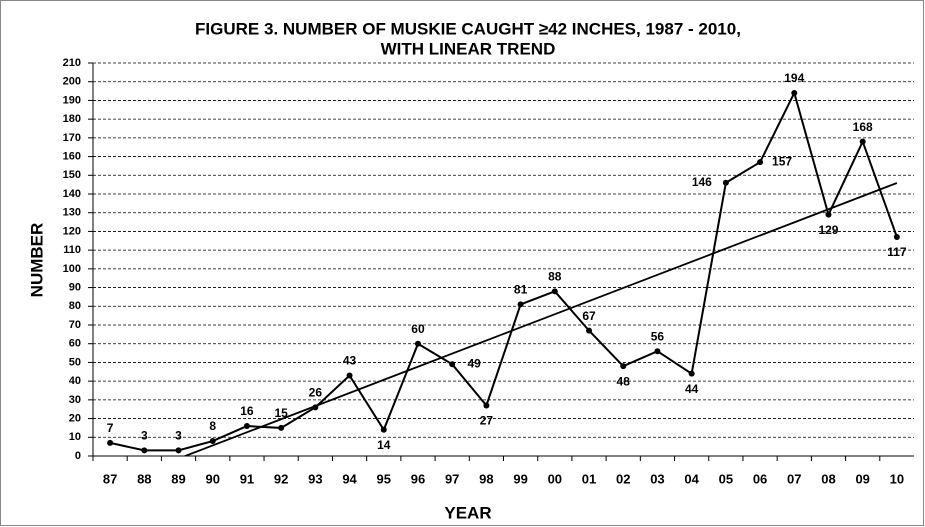  What do you see at coordinates (315, 478) in the screenshot?
I see `x-tick-label: 93` at bounding box center [315, 478].